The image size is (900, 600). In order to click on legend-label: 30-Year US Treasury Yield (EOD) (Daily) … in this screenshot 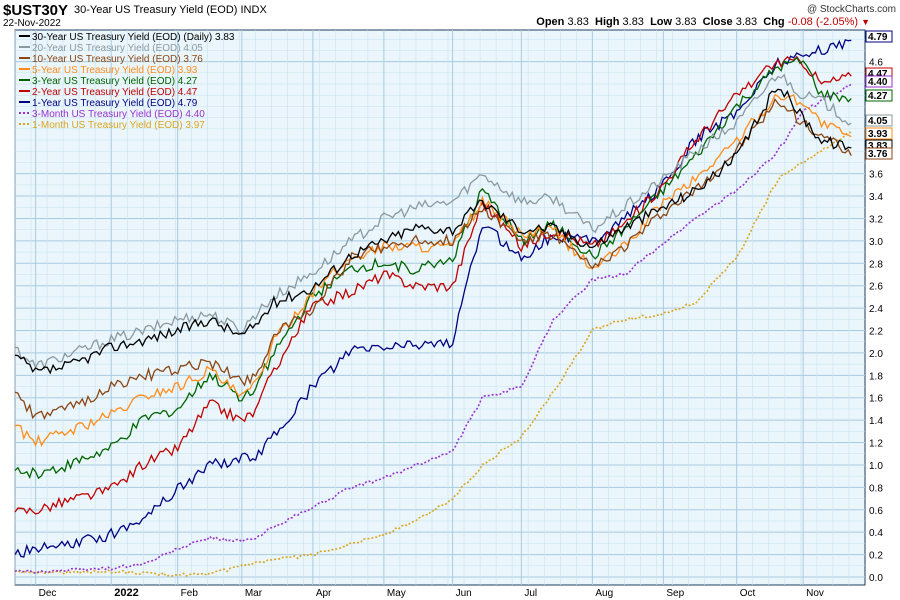, I will do `click(133, 37)`.